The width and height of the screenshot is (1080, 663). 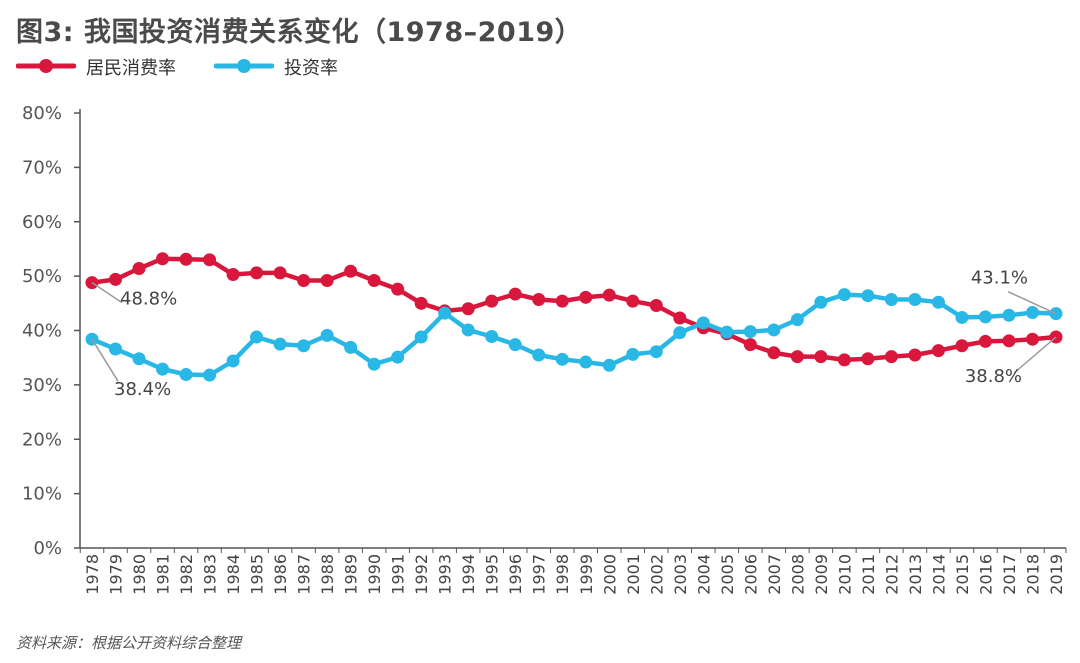 What do you see at coordinates (703, 574) in the screenshot?
I see `x-tick-label: 2004` at bounding box center [703, 574].